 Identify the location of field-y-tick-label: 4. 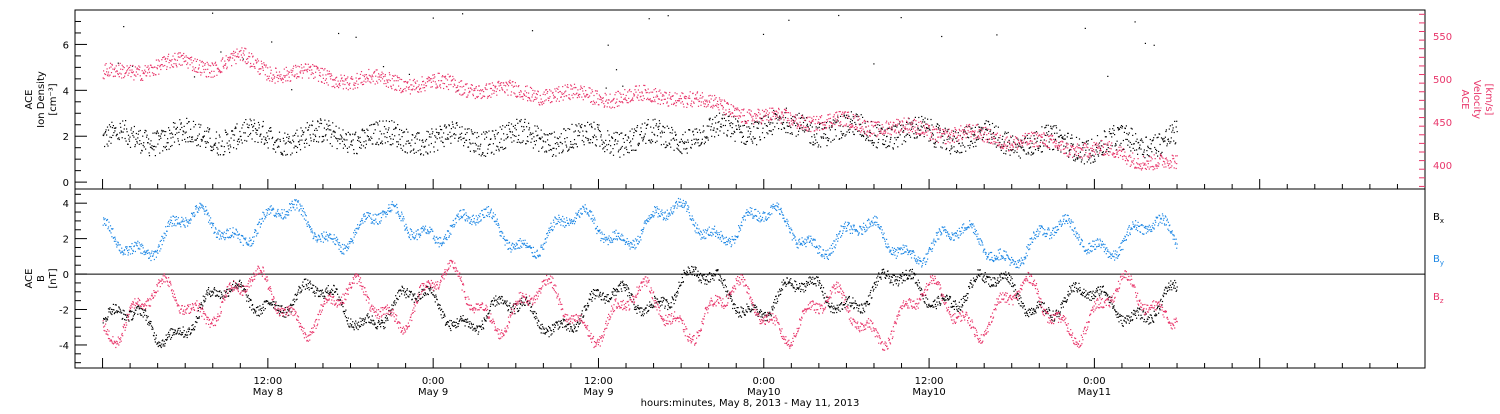
(66, 204).